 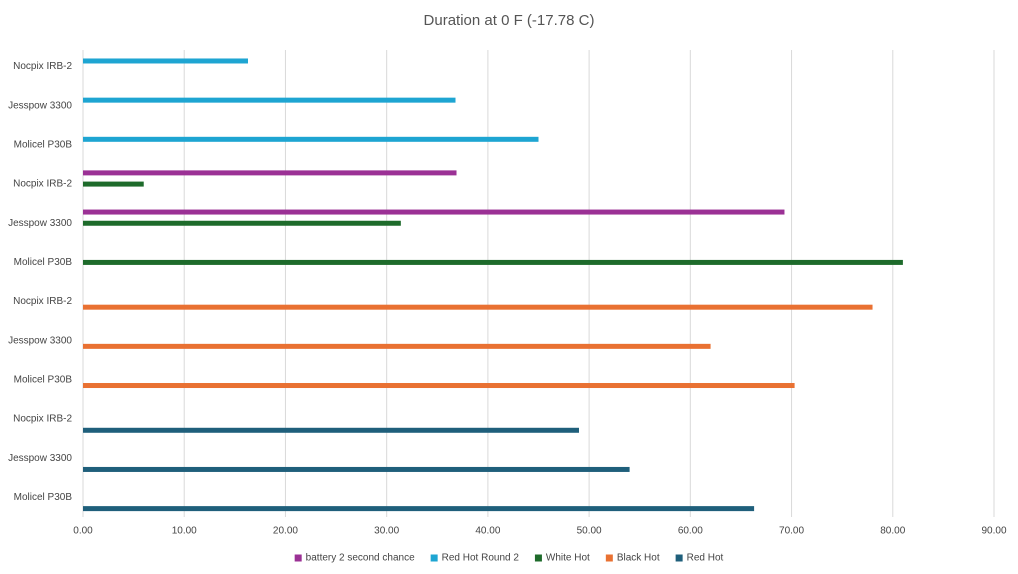 What do you see at coordinates (568, 558) in the screenshot?
I see `legend-label: White Hot` at bounding box center [568, 558].